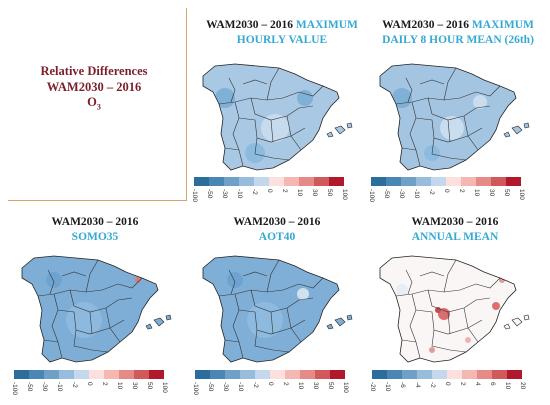  What do you see at coordinates (98, 107) in the screenshot?
I see `ozone-subscript: 3` at bounding box center [98, 107].